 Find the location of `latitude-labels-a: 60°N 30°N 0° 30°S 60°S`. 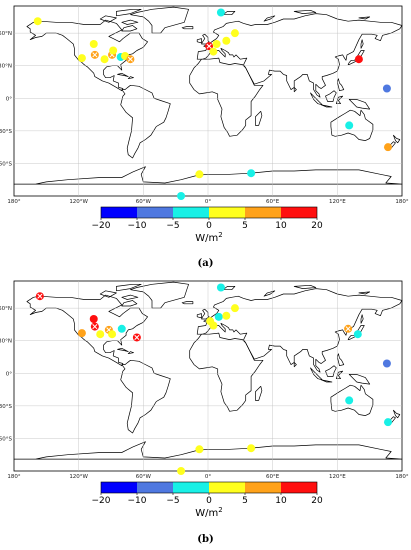

latitude-labels-a: 60°N 30°N 0° 30°S 60°S is located at coordinates (6, 99).